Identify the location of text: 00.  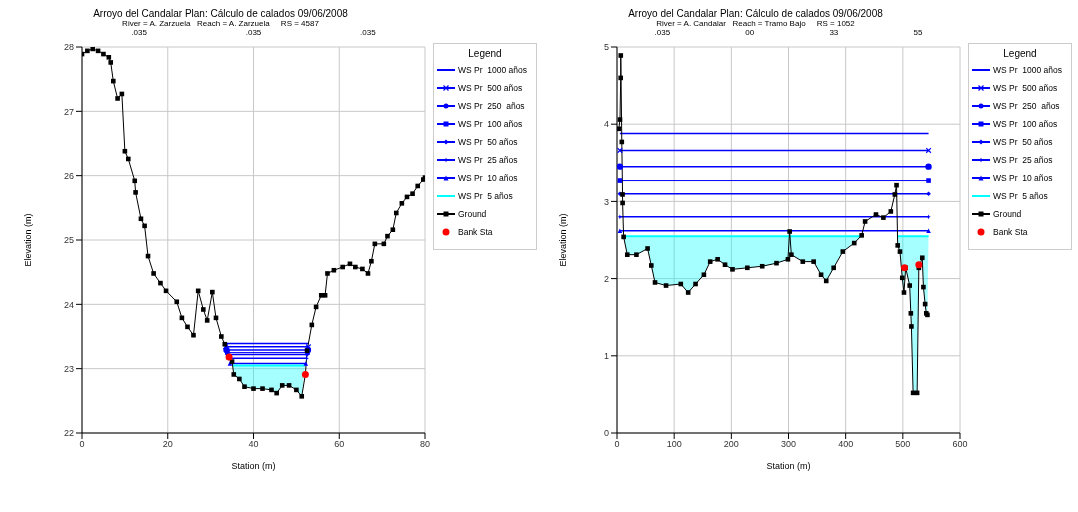
(750, 33).